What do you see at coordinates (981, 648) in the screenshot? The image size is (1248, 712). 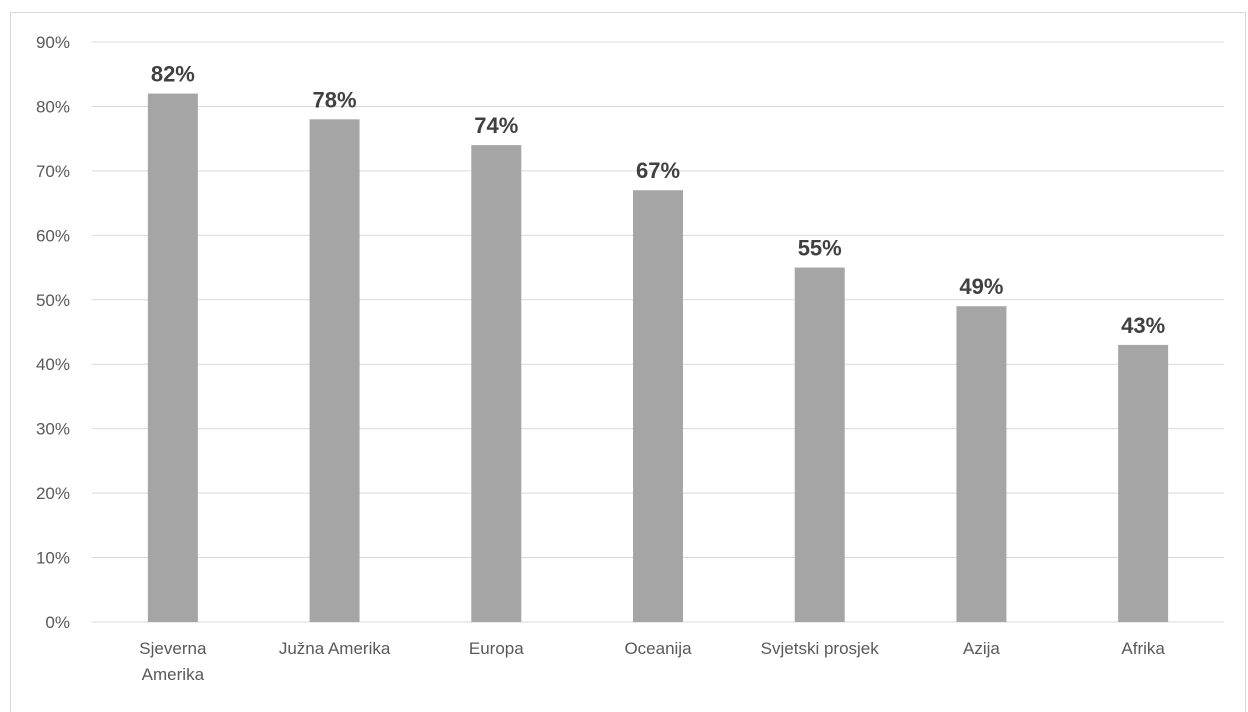 I see `x-tick-label: Azija` at bounding box center [981, 648].